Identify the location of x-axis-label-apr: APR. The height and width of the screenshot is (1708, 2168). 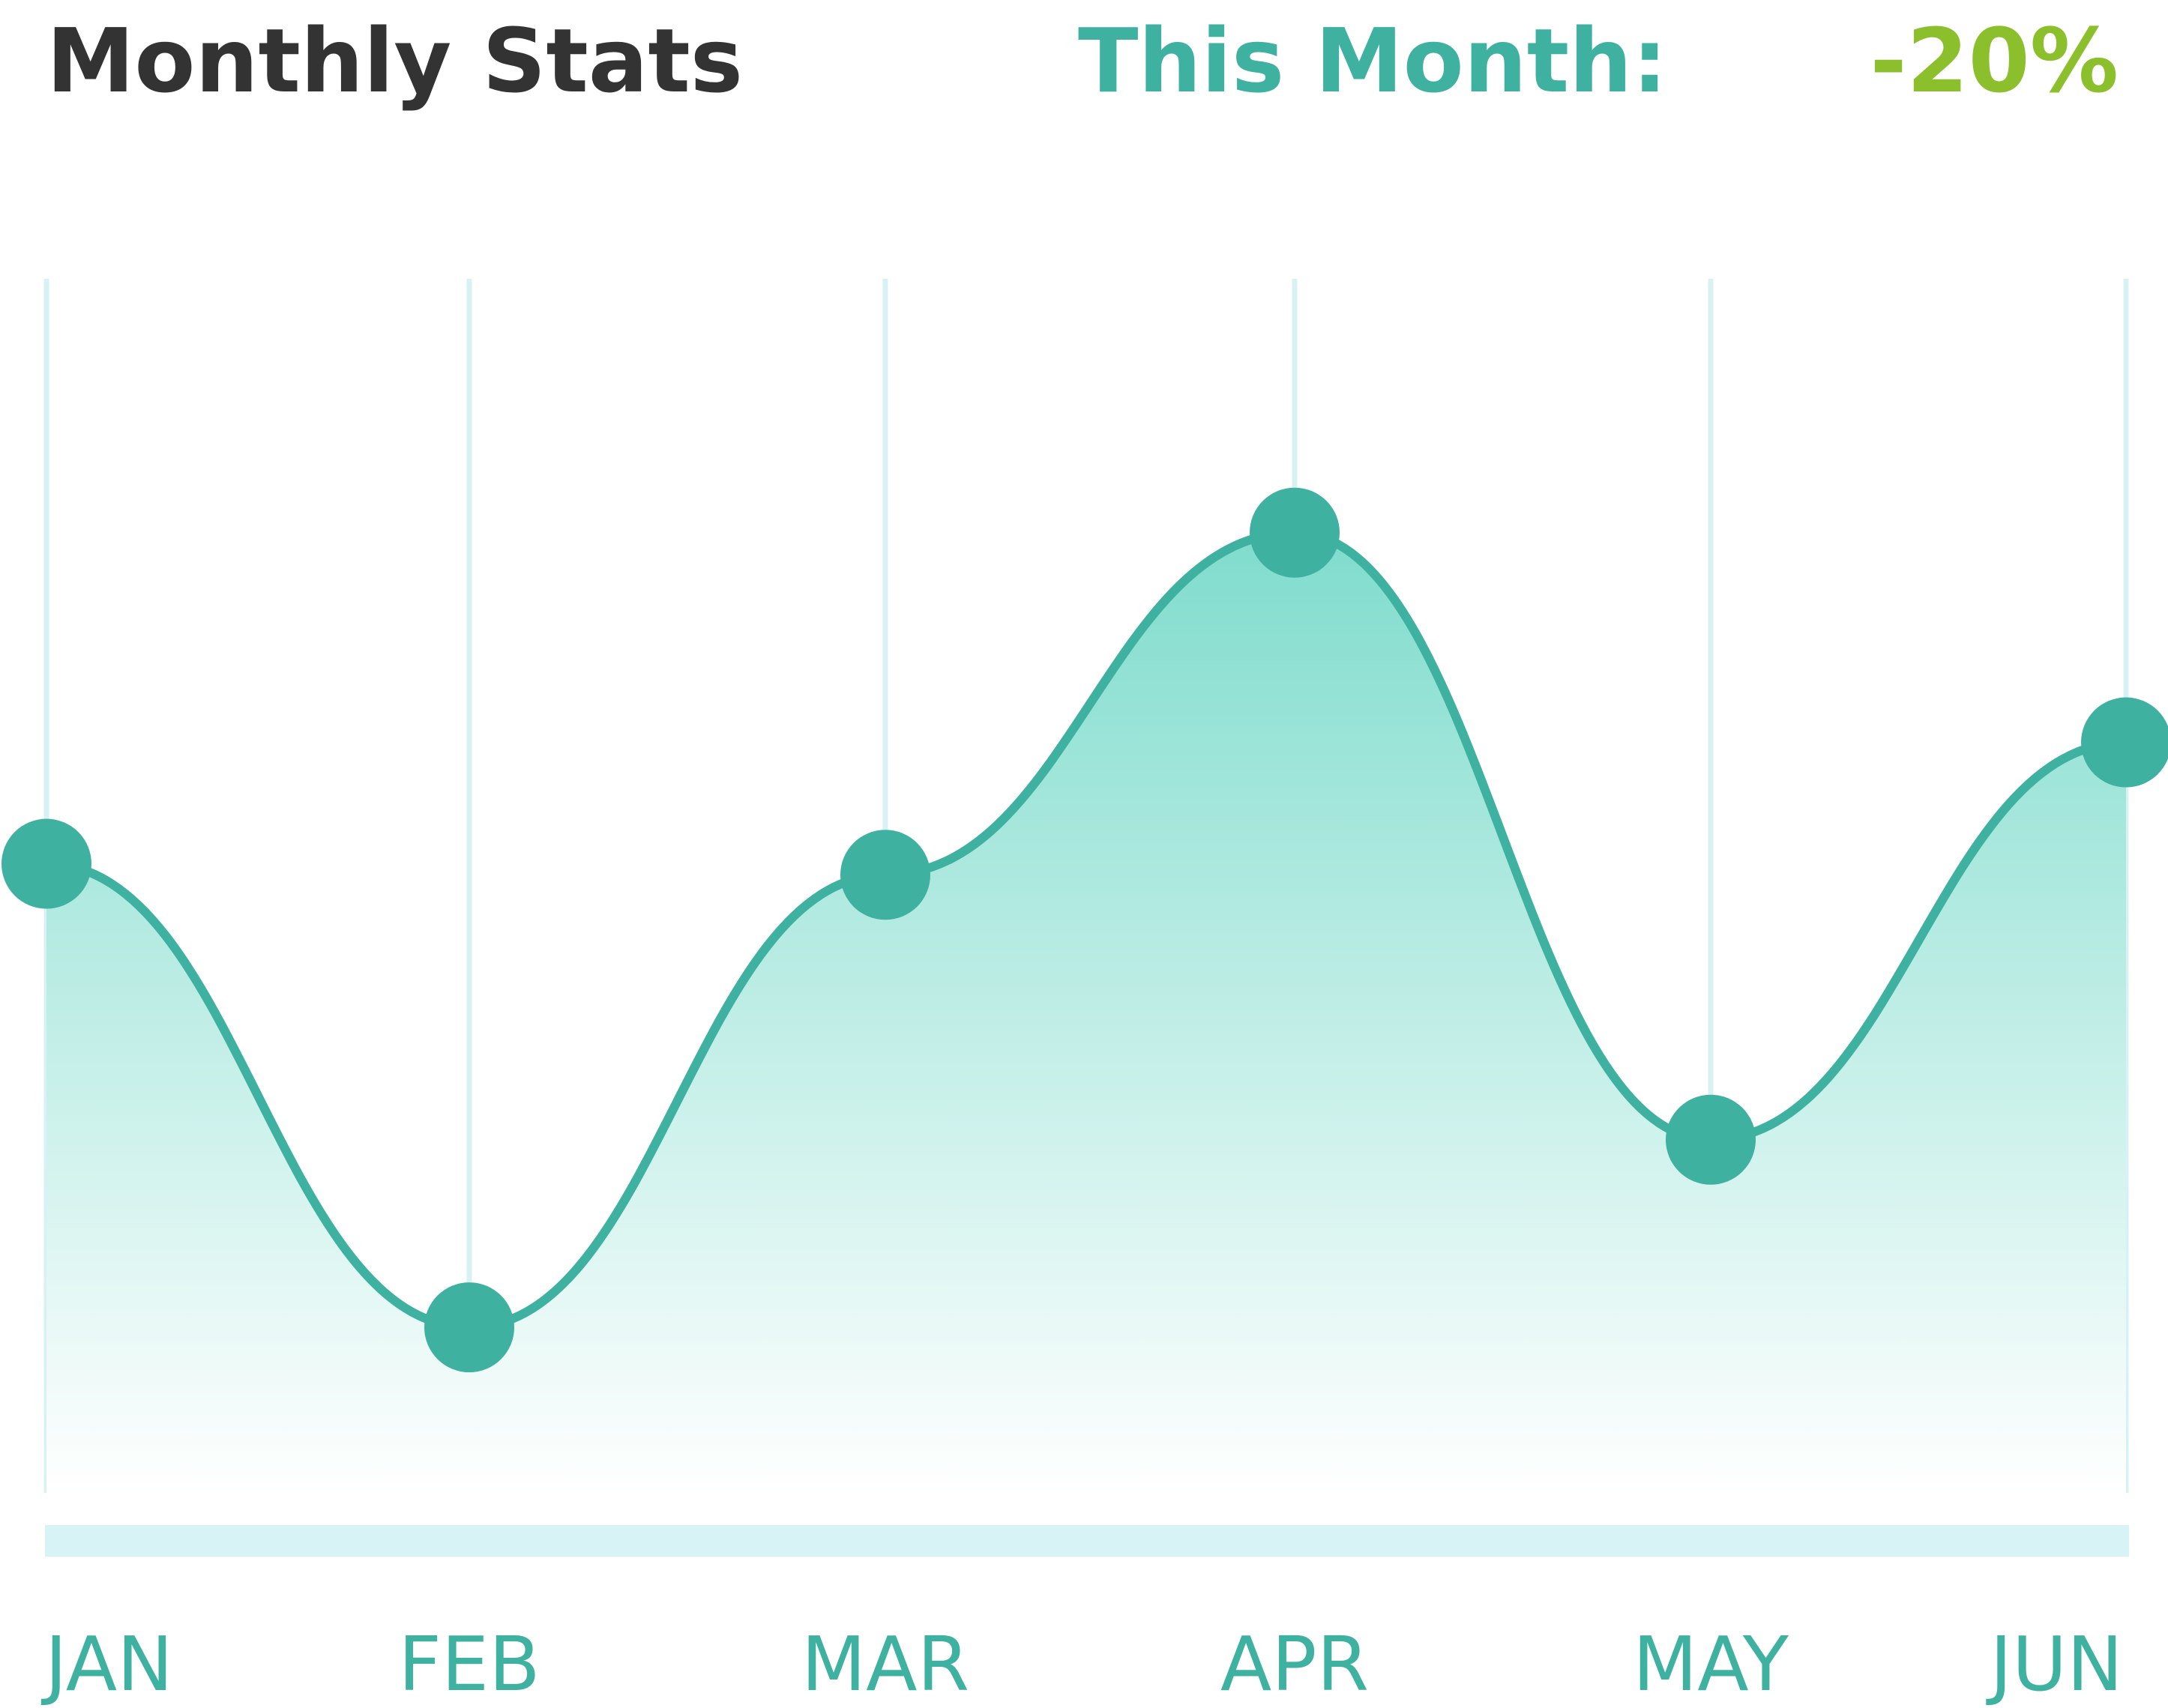
(1294, 1664).